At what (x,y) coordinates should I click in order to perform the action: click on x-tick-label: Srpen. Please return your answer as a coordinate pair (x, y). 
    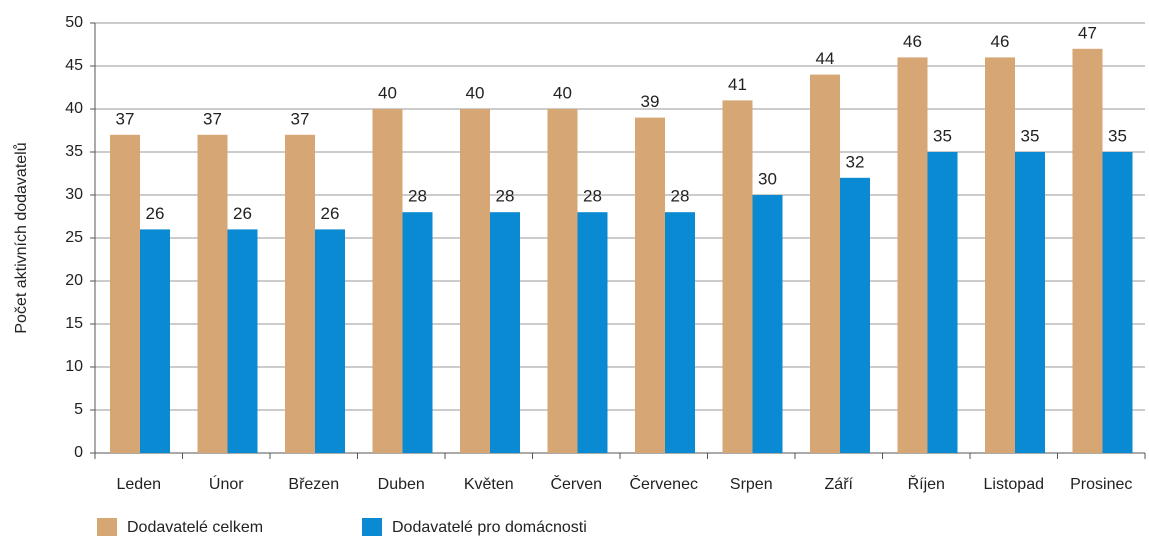
    Looking at the image, I should click on (751, 484).